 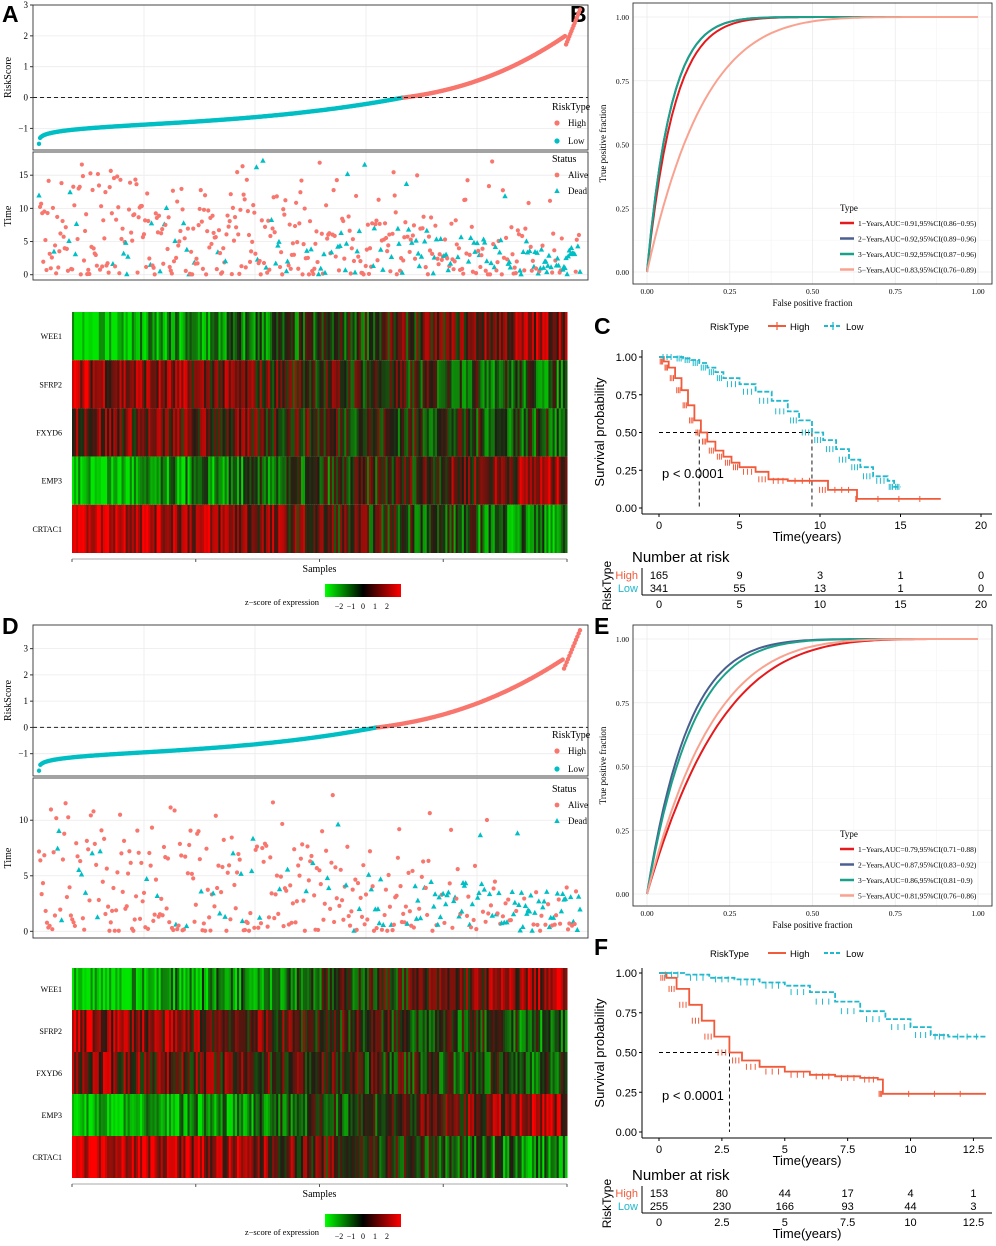 I want to click on km-x-tick-label: 12.5, so click(x=973, y=1150).